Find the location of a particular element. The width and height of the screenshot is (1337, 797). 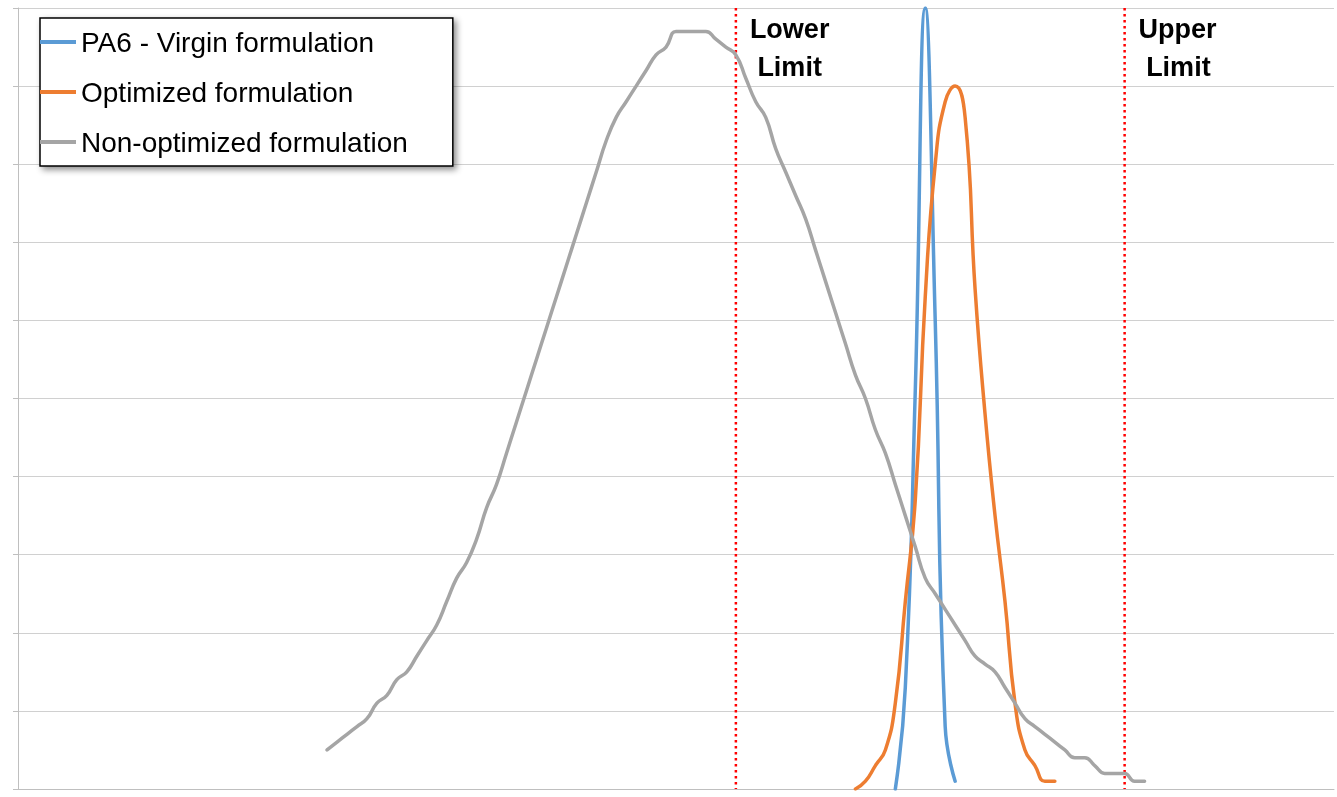

legend-label: PA6 - Virgin formulation is located at coordinates (228, 42).